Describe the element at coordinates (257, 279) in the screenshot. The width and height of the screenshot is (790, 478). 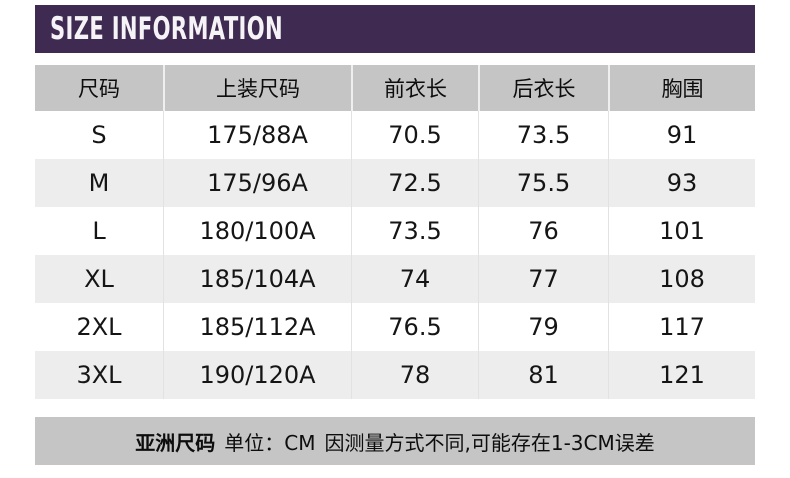
I see `table-cell: 185/104A` at that location.